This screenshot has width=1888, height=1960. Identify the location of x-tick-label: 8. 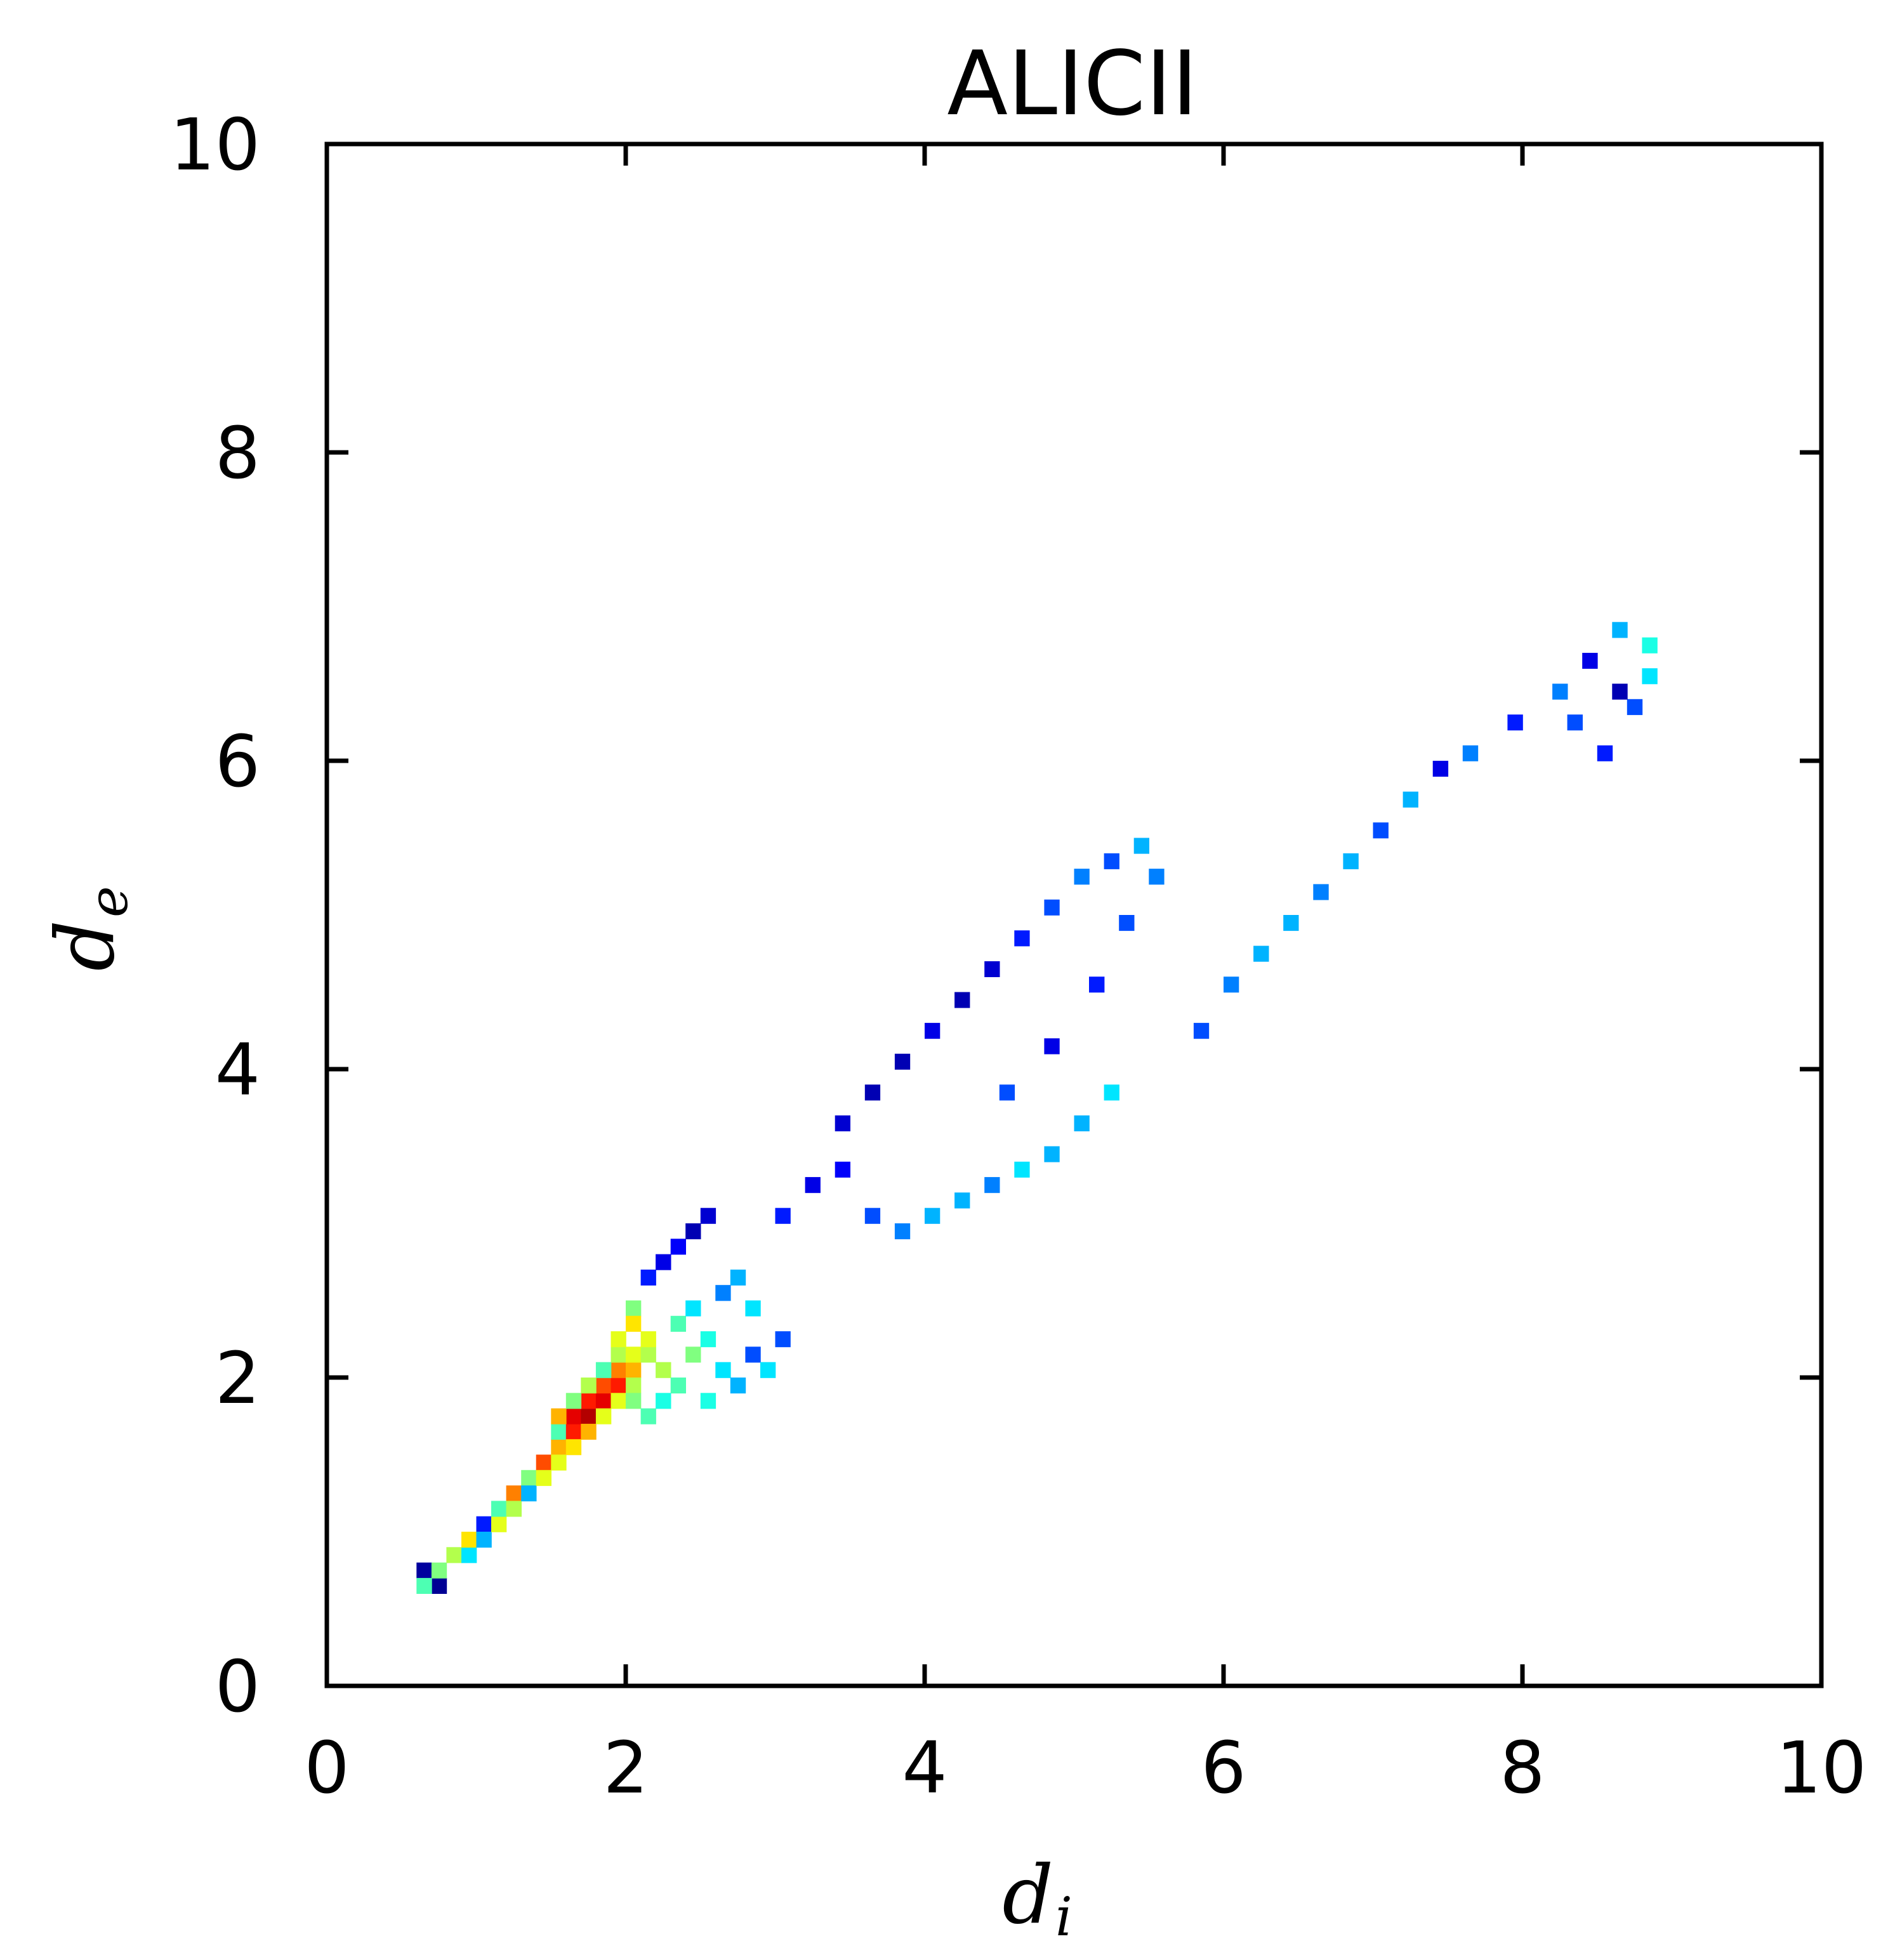
(1522, 1769).